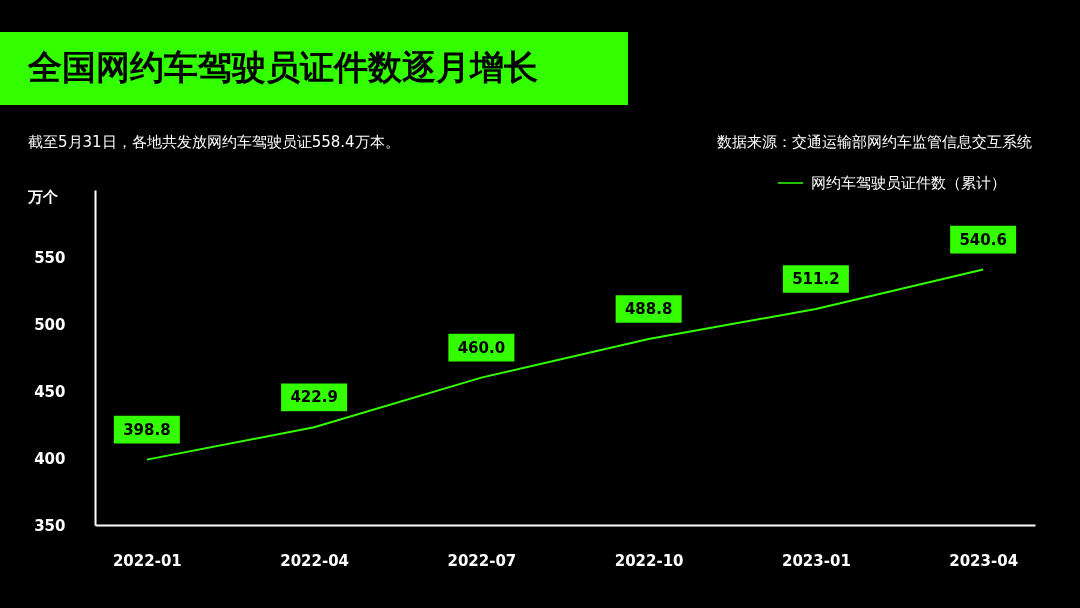  I want to click on data-label: 422.9, so click(314, 397).